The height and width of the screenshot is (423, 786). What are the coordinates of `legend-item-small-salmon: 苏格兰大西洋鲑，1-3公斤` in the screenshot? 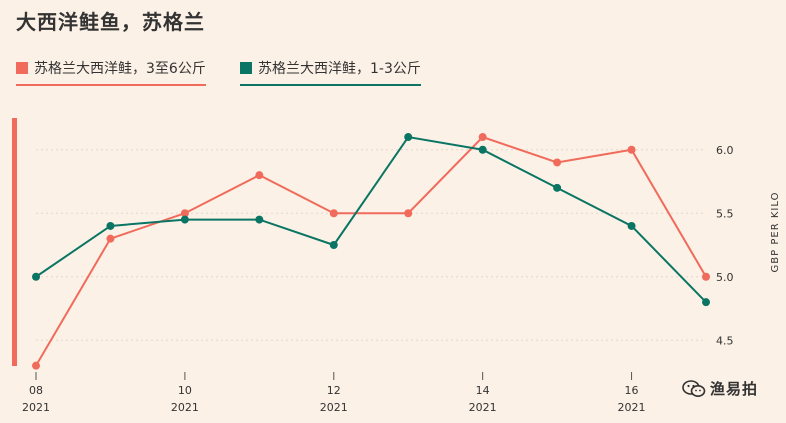 It's located at (330, 72).